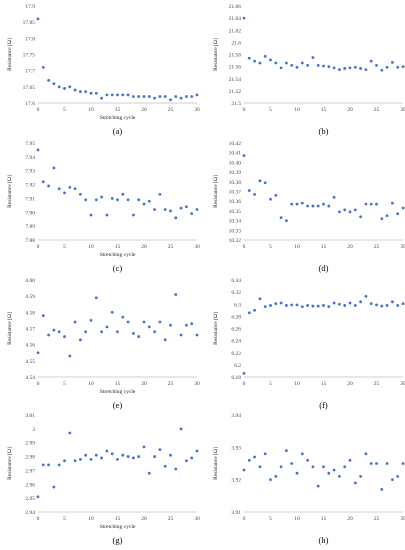 Image resolution: width=405 pixels, height=550 pixels. I want to click on y-tick-label: 4.60, so click(30, 281).